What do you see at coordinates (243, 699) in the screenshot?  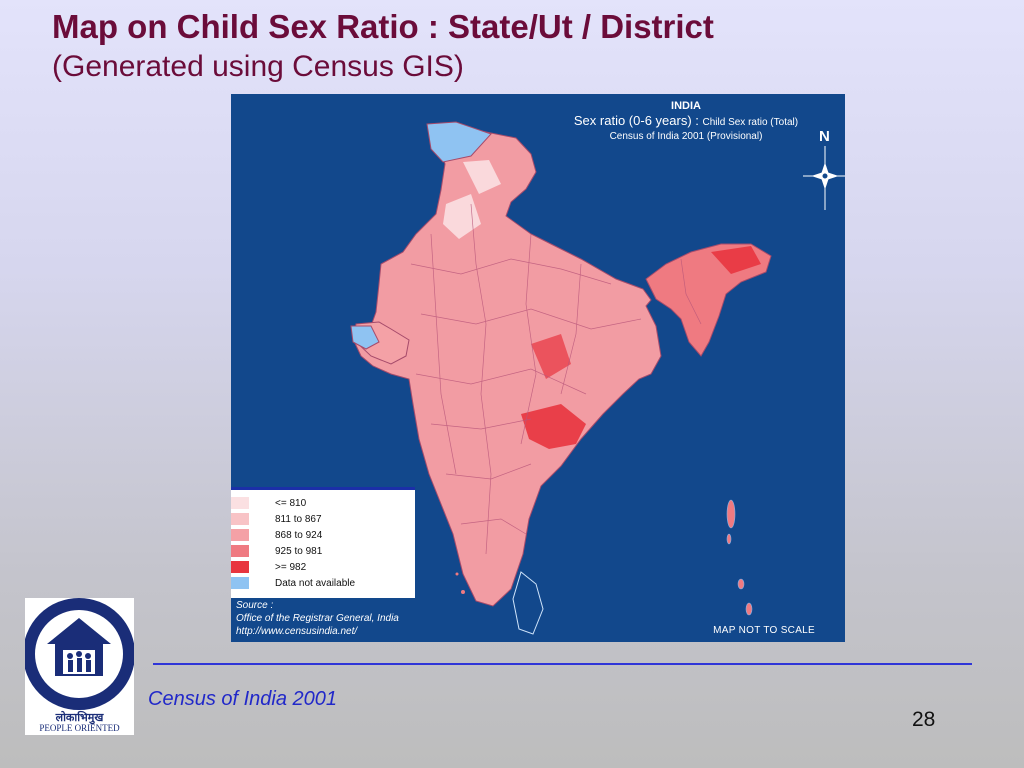 I see `footer-text: Census of India 2001` at bounding box center [243, 699].